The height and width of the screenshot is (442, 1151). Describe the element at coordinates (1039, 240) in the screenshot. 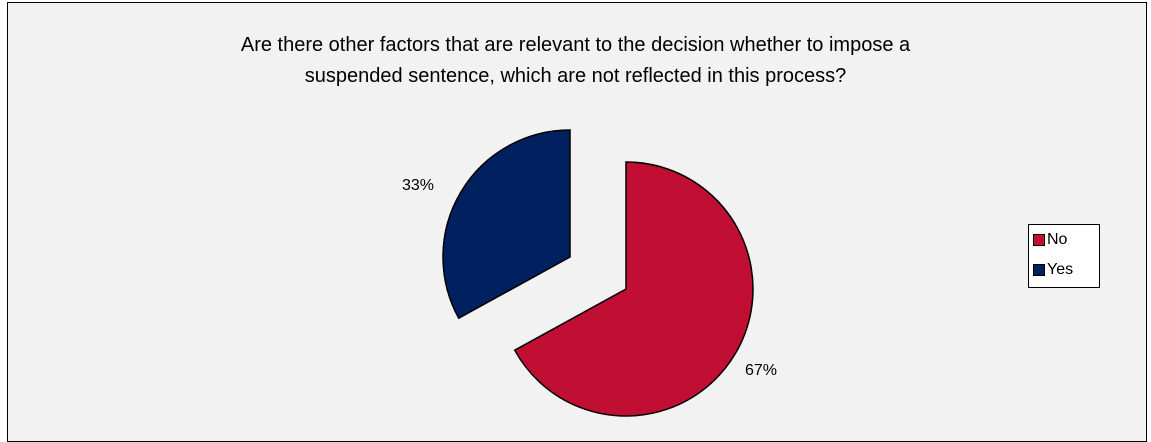

I see `legend-swatch-no` at that location.